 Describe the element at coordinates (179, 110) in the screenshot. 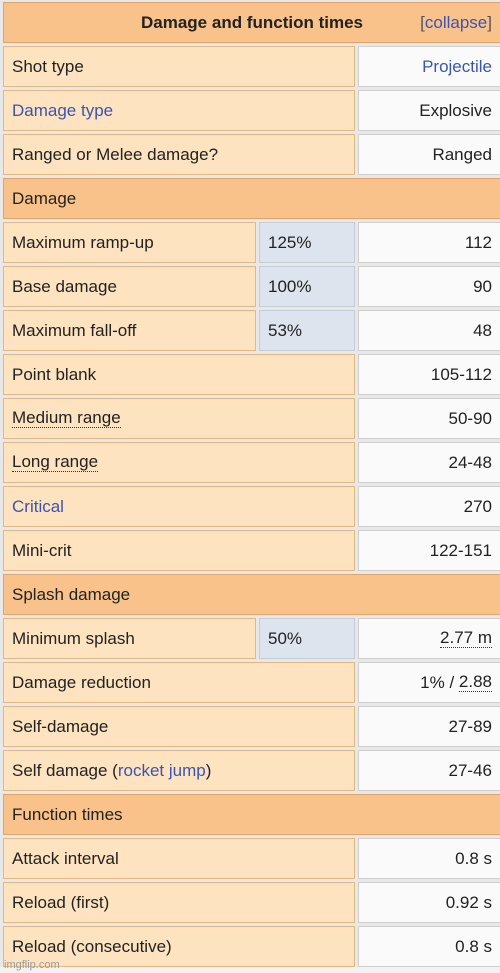

I see `damage-type-label-link: Damage type` at that location.